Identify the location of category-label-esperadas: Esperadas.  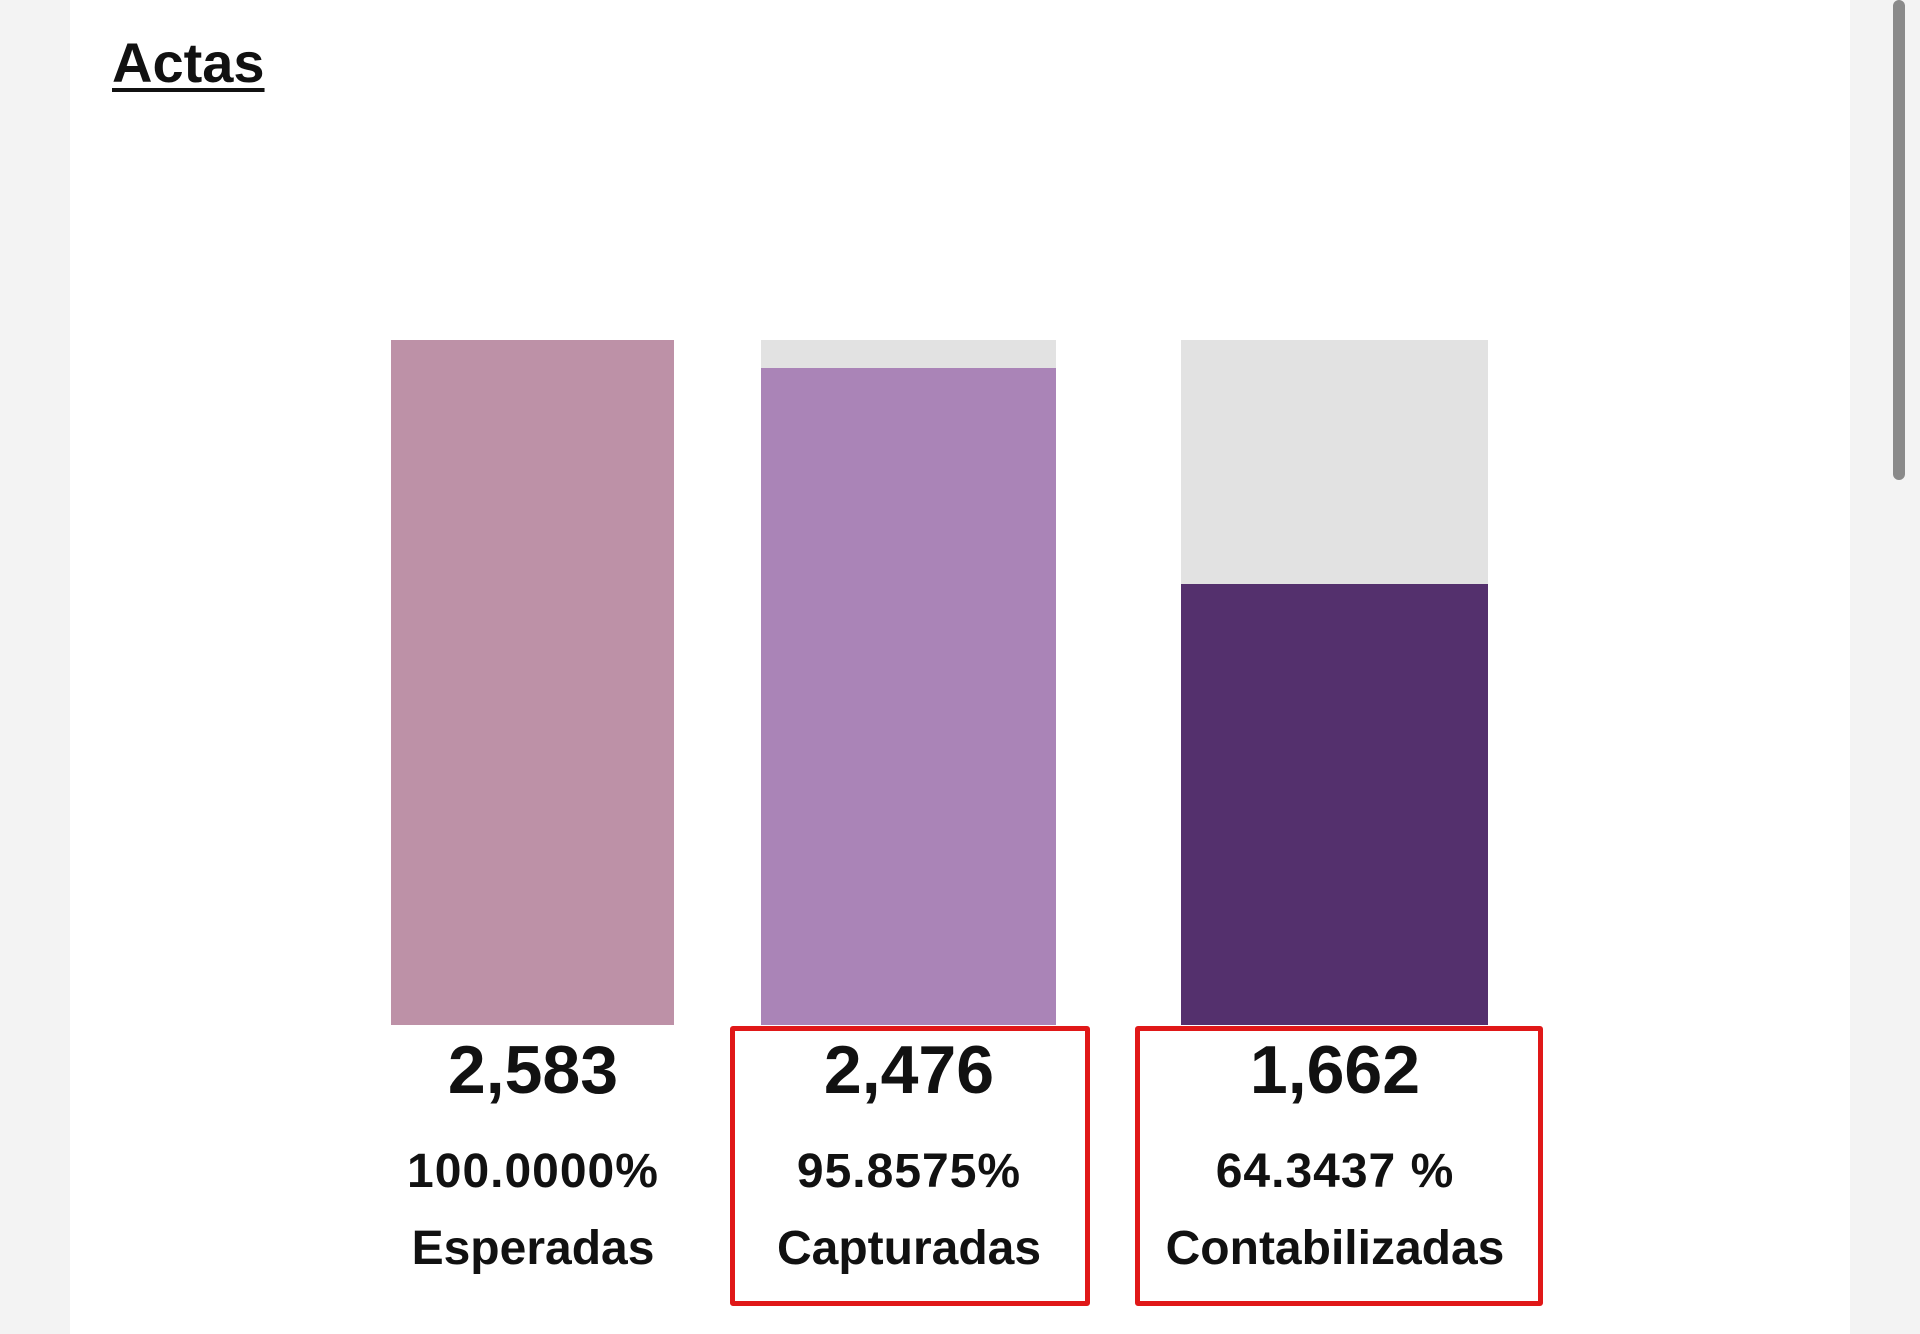
(533, 1248).